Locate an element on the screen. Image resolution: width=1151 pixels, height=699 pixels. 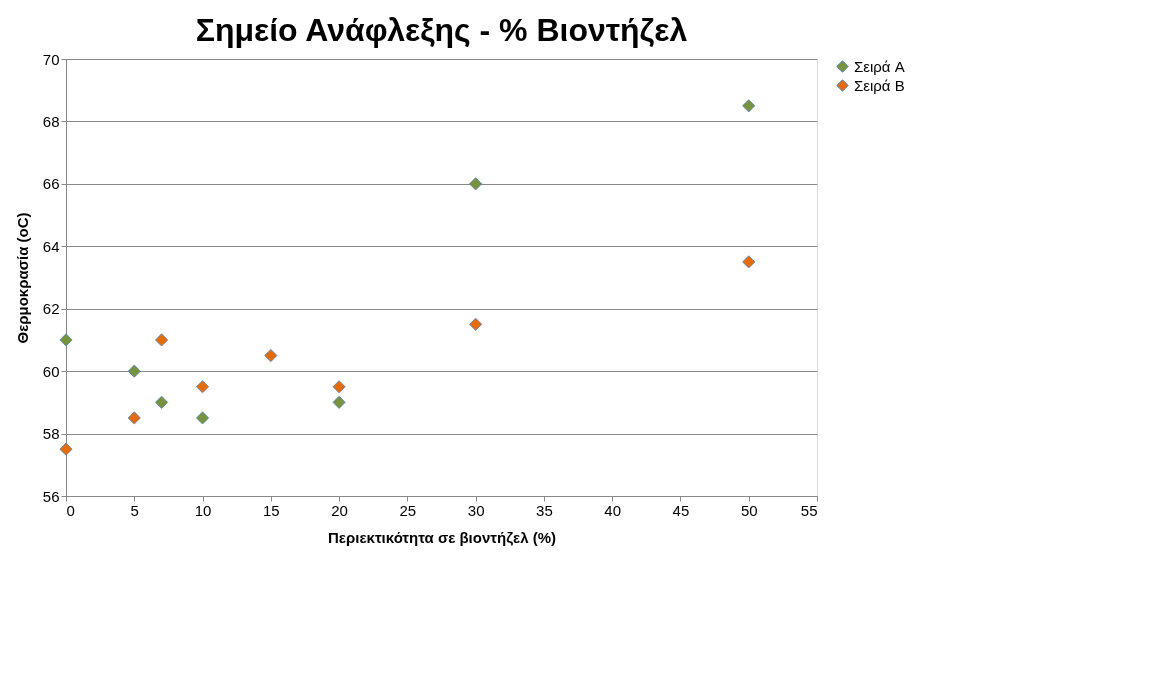
y-tick-label: 66 is located at coordinates (51, 184).